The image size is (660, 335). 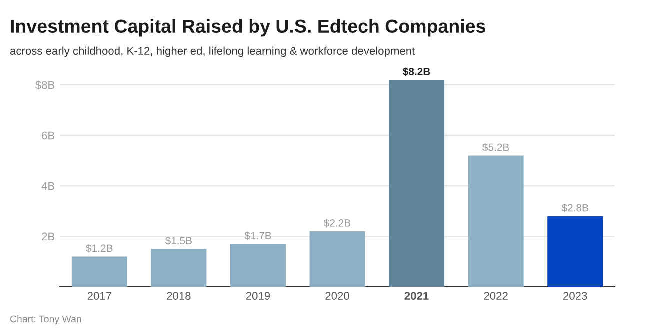 What do you see at coordinates (337, 223) in the screenshot?
I see `data-label: $2.2B` at bounding box center [337, 223].